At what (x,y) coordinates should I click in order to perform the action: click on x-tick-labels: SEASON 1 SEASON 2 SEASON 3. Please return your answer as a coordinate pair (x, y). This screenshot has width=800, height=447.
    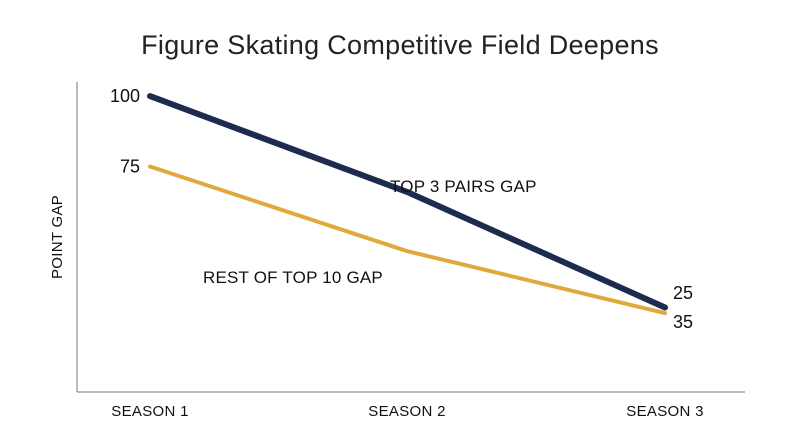
    Looking at the image, I should click on (407, 411).